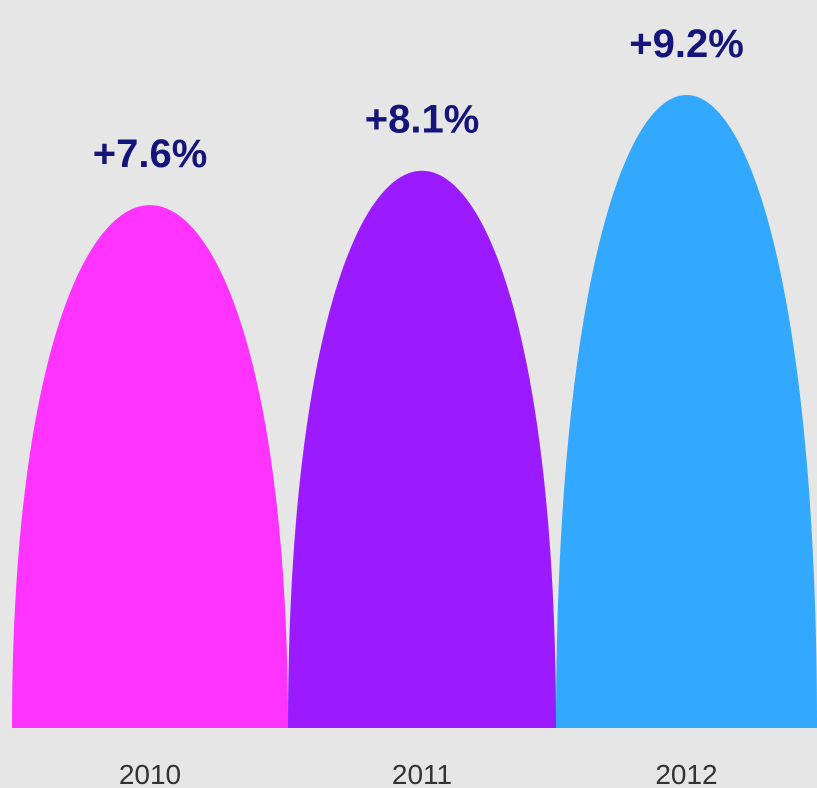  Describe the element at coordinates (422, 120) in the screenshot. I see `value-label: +8.1%` at that location.